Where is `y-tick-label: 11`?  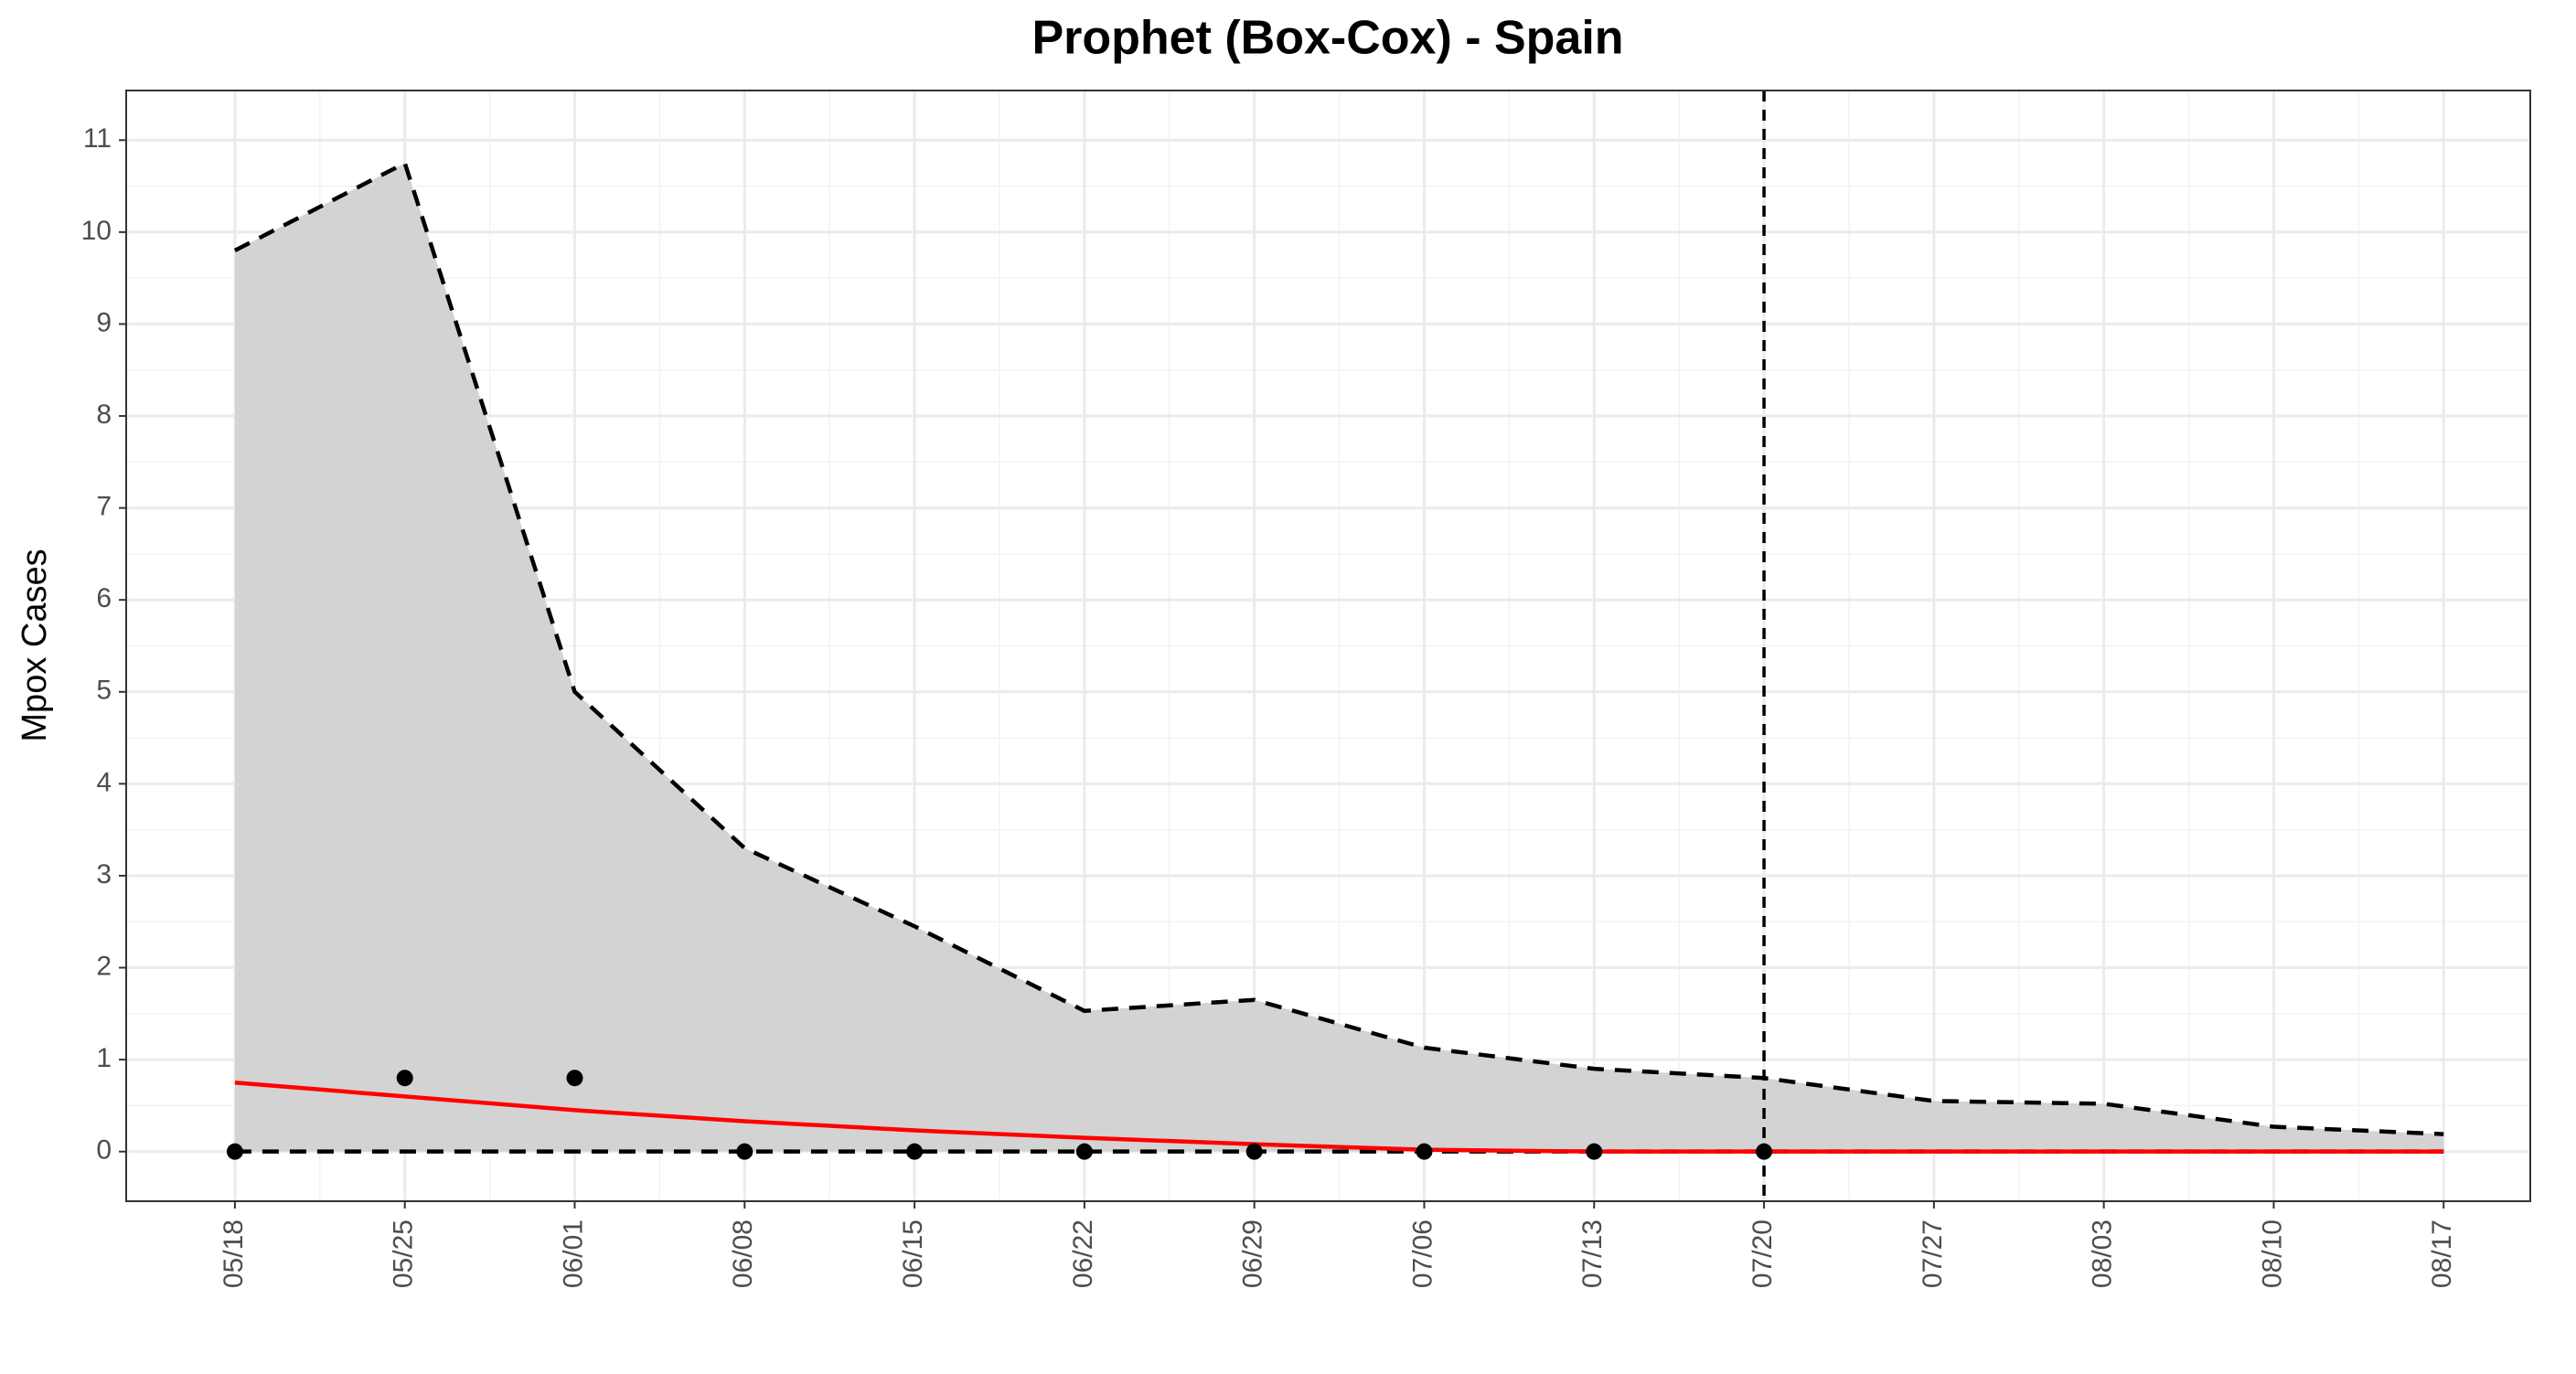
y-tick-label: 11 is located at coordinates (97, 138).